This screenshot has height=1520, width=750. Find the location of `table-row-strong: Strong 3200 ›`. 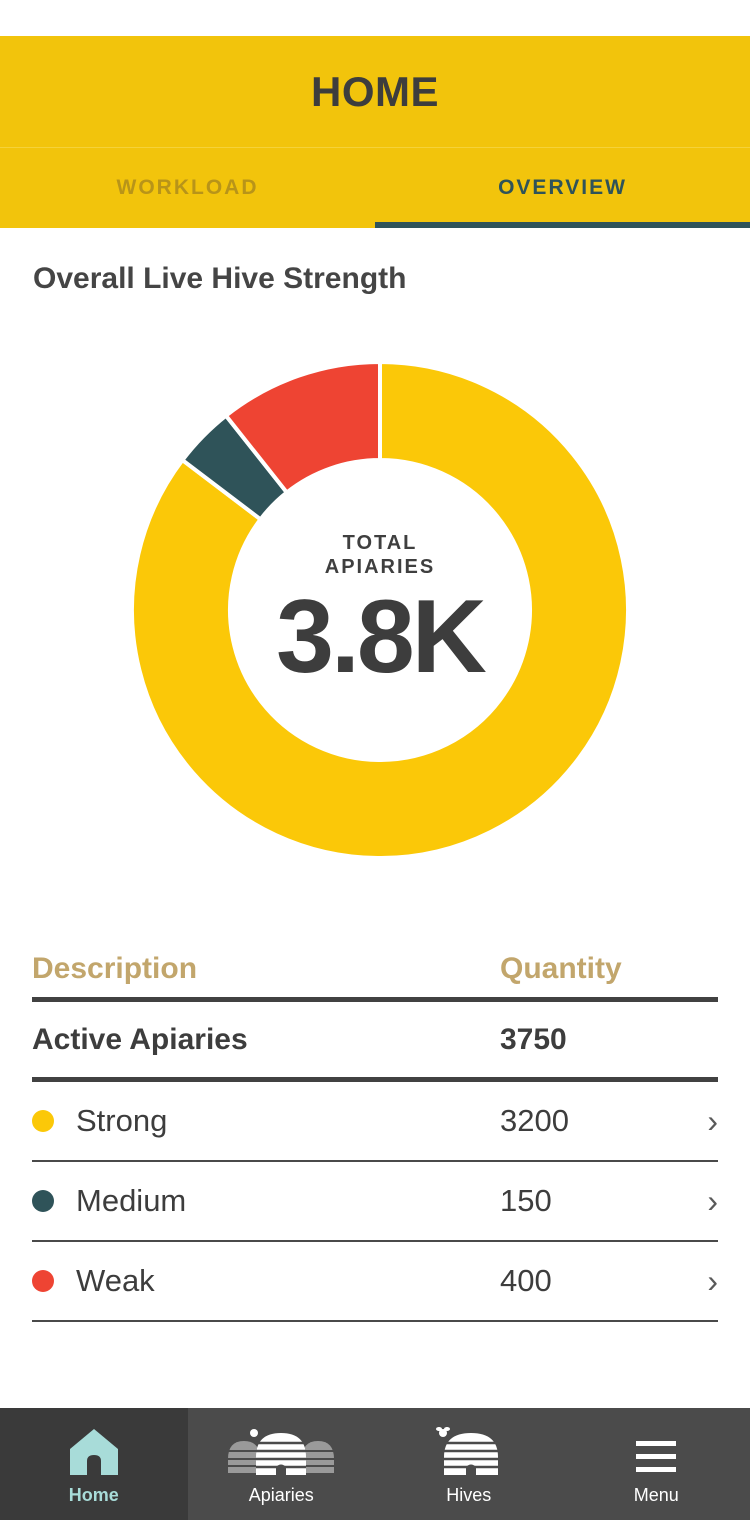

table-row-strong: Strong 3200 › is located at coordinates (375, 1122).